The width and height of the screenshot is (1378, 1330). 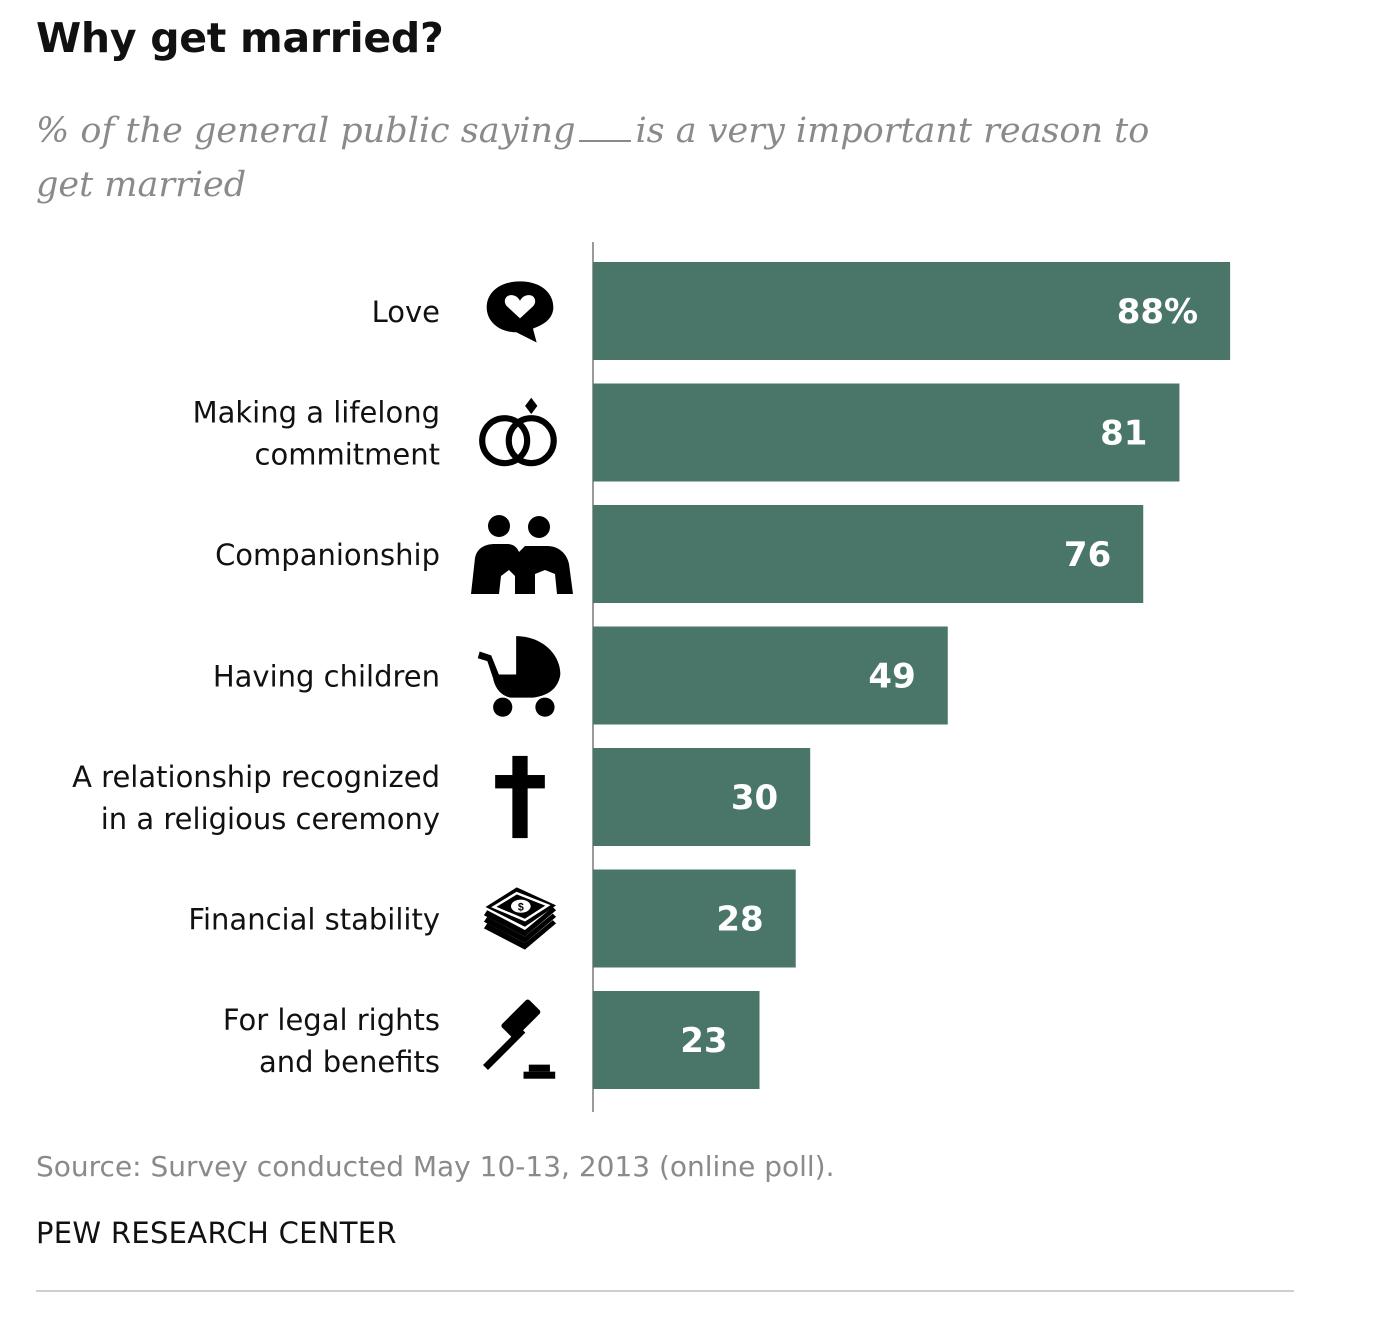 What do you see at coordinates (520, 312) in the screenshot?
I see `heart-speech-bubble-icon` at bounding box center [520, 312].